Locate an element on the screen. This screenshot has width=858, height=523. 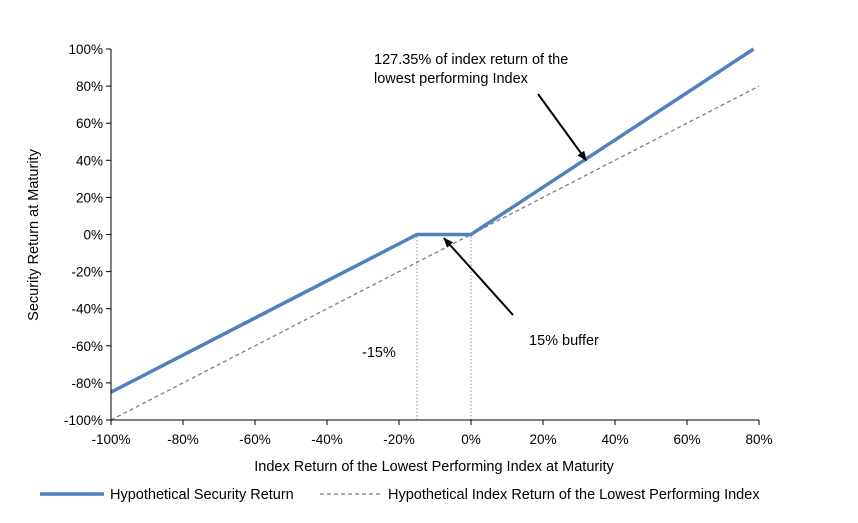
x-tick-label: 80% is located at coordinates (758, 439).